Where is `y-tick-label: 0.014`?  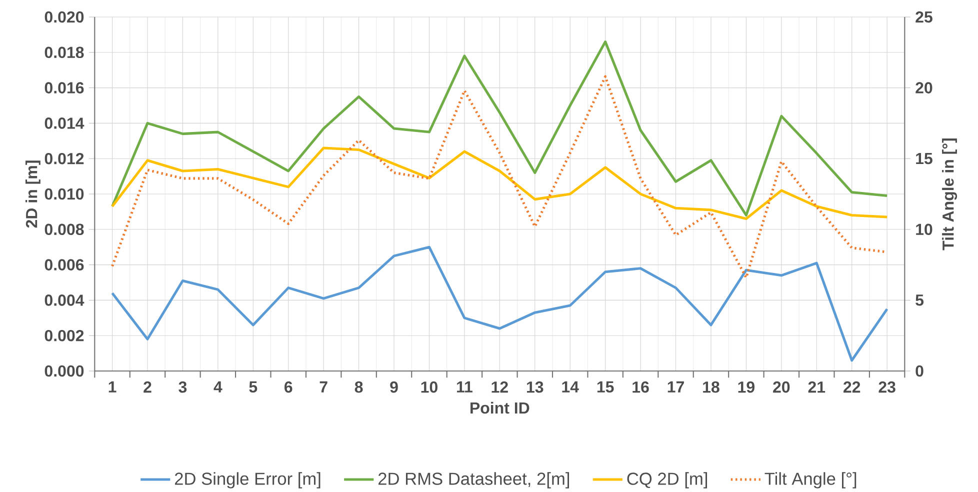 y-tick-label: 0.014 is located at coordinates (64, 123).